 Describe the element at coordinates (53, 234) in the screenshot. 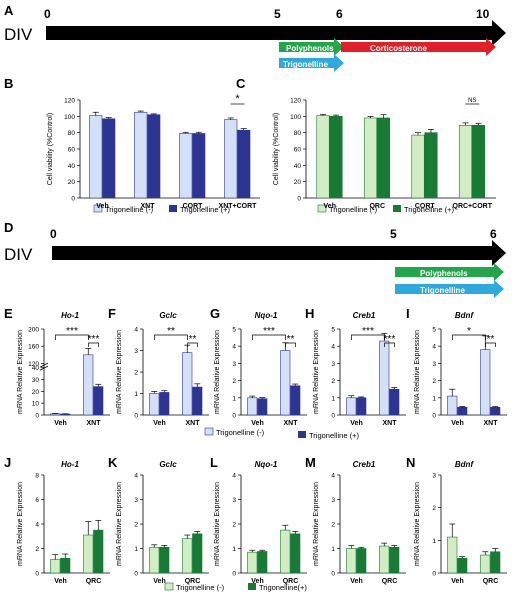

I see `timeline-d-tick-0: 0` at that location.